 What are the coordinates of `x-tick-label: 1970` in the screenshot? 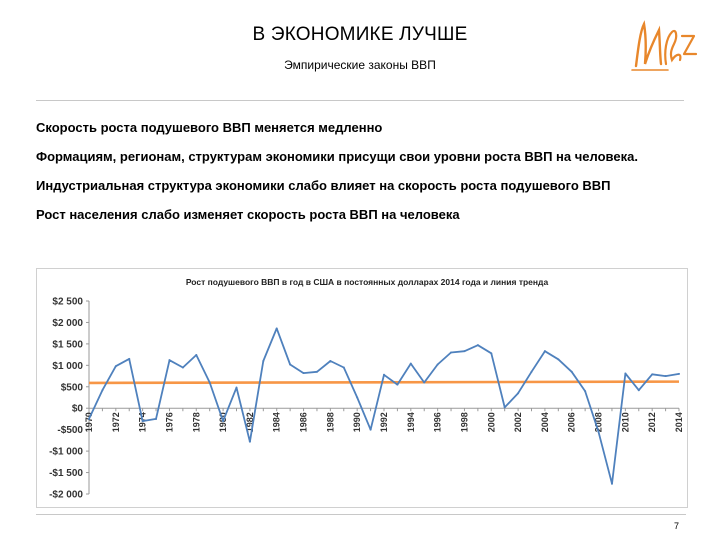 It's located at (89, 422).